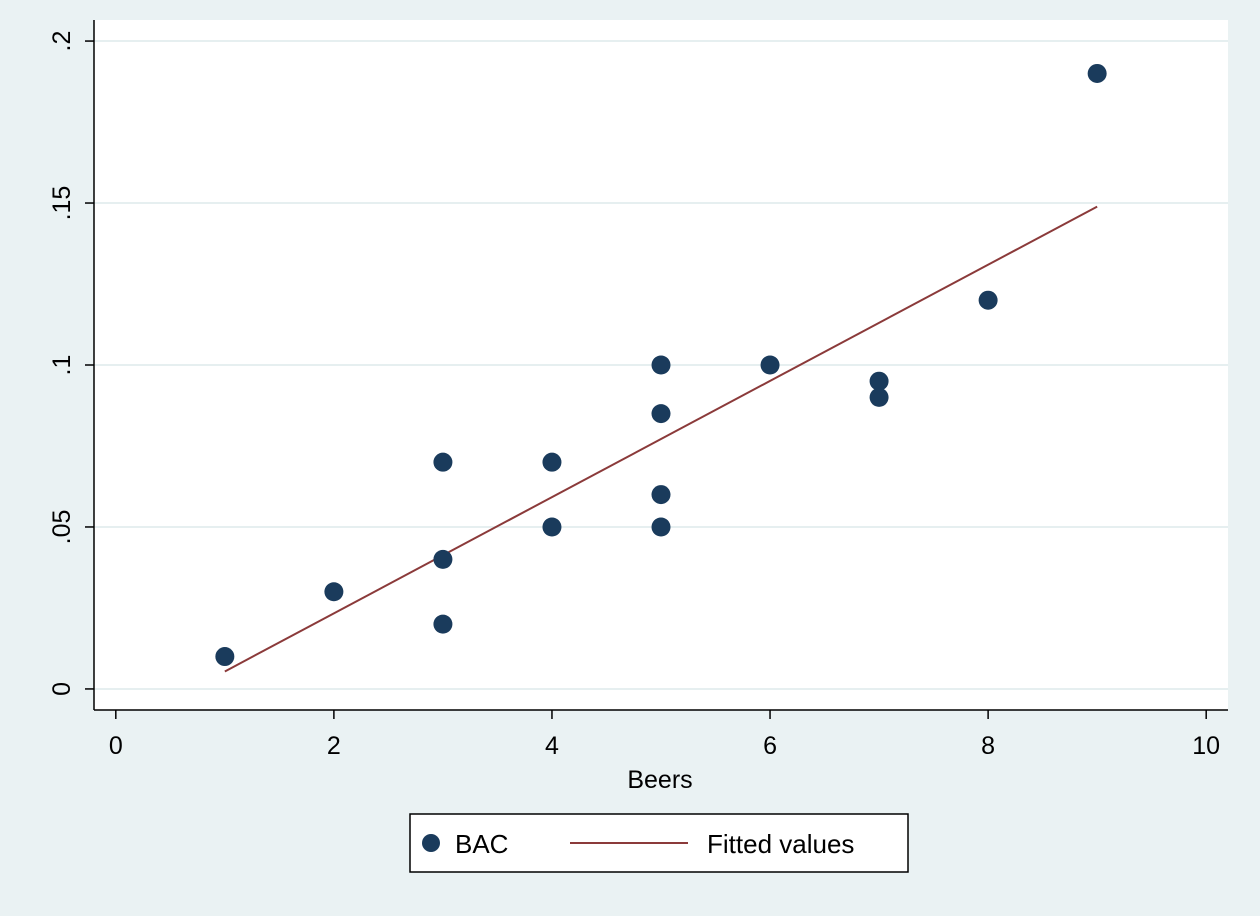  I want to click on legend-label-bac: BAC, so click(481, 844).